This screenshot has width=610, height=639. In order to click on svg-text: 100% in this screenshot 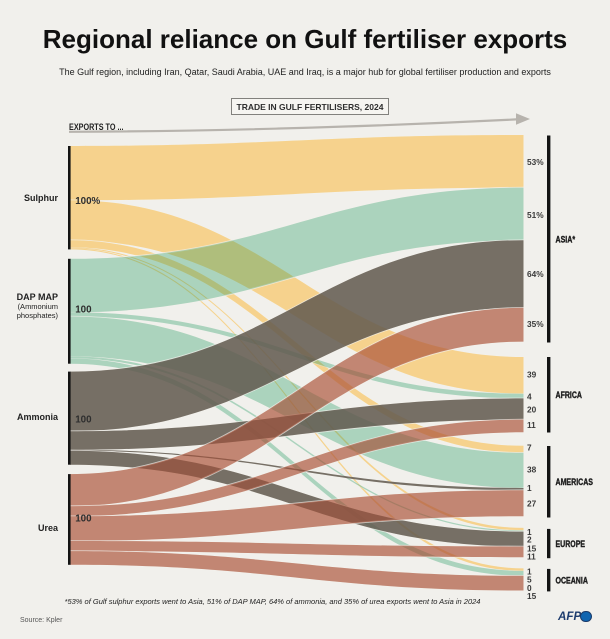, I will do `click(87, 201)`.